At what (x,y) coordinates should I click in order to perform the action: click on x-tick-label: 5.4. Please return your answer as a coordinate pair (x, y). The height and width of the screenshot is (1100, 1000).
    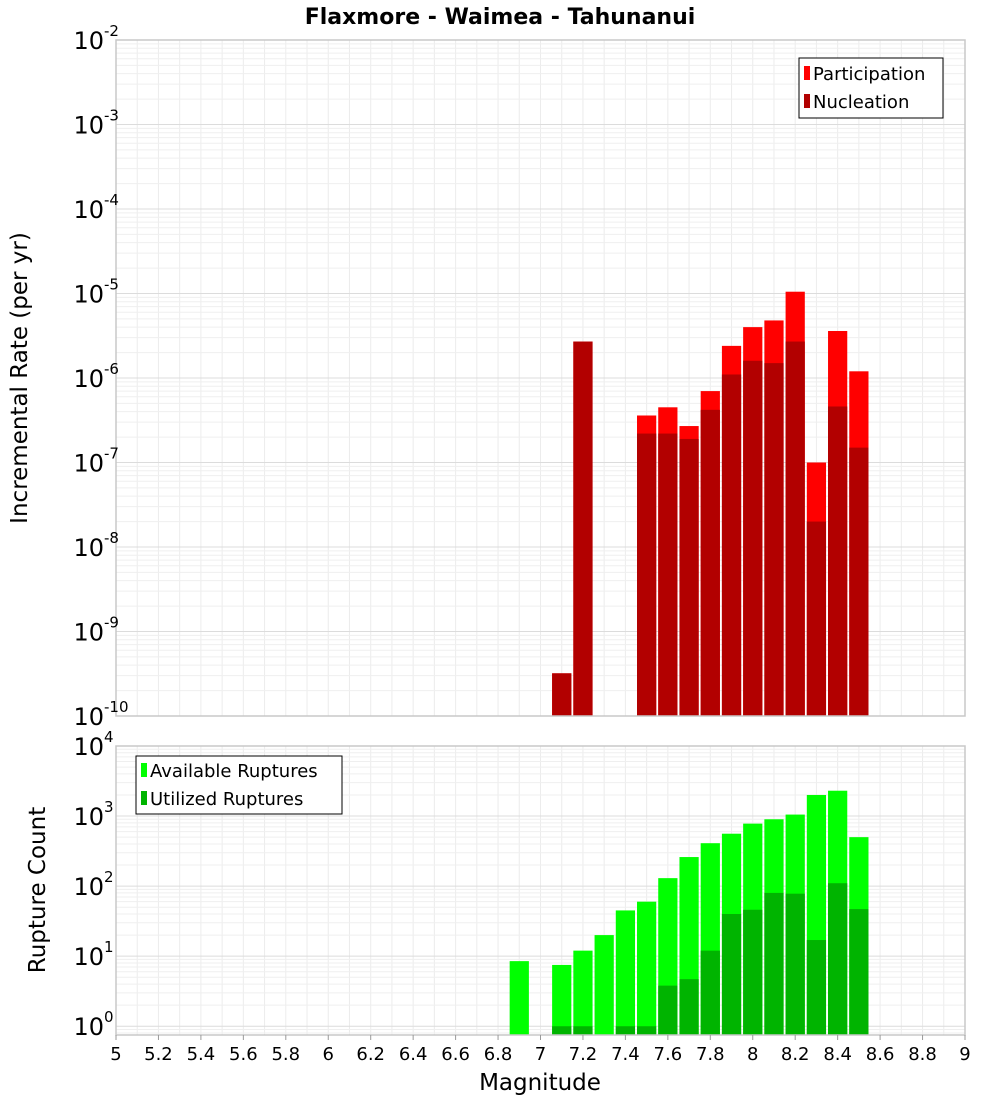
    Looking at the image, I should click on (201, 1054).